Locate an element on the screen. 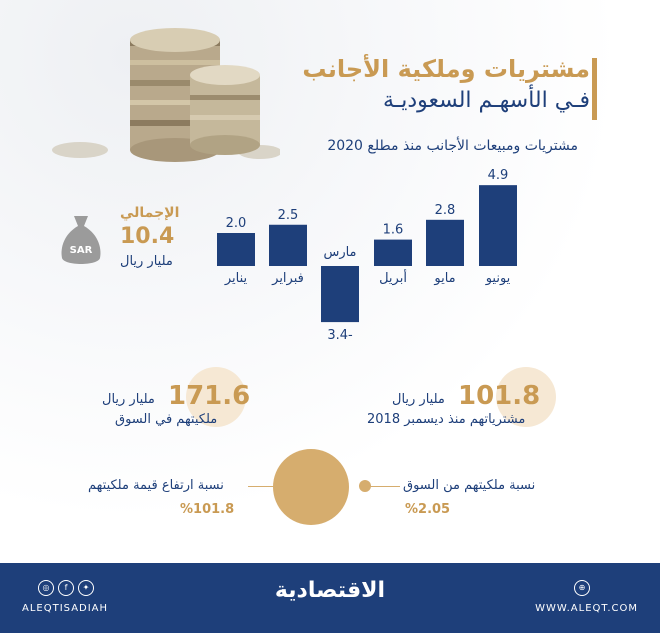 The image size is (660, 633). purchases-value: 101.8 is located at coordinates (499, 396).